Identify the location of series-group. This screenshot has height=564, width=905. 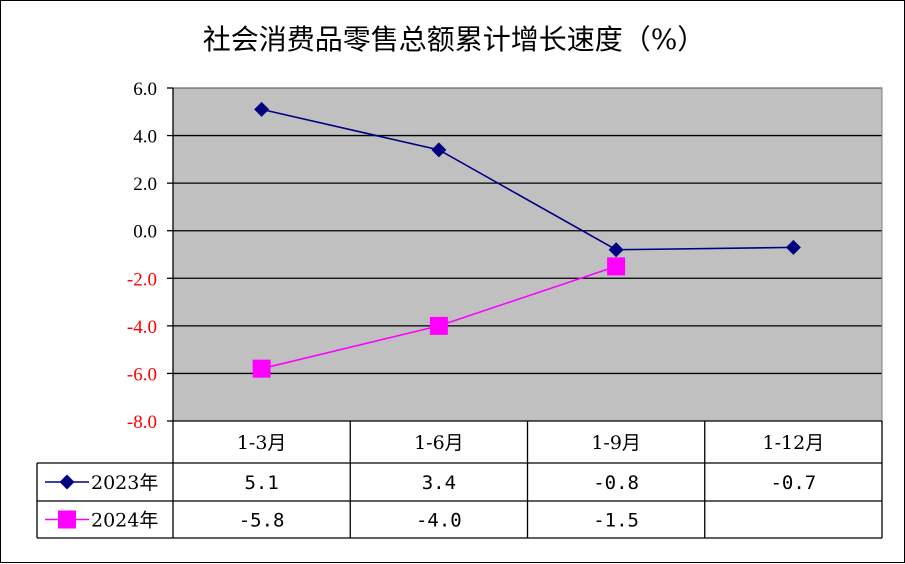
(439, 317).